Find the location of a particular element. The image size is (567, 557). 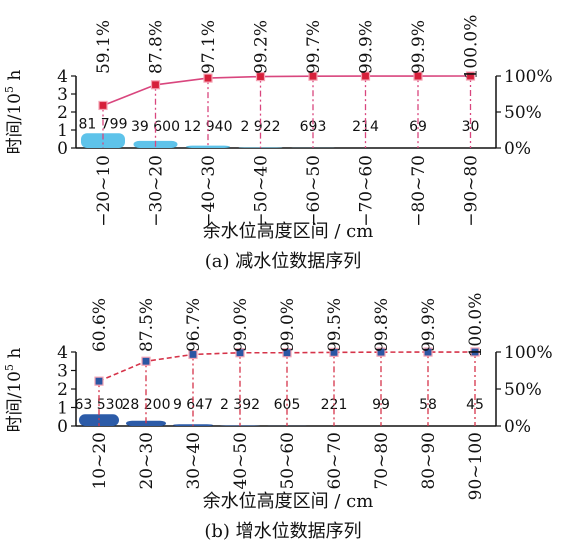

x-category-label: −30~20 is located at coordinates (157, 191).